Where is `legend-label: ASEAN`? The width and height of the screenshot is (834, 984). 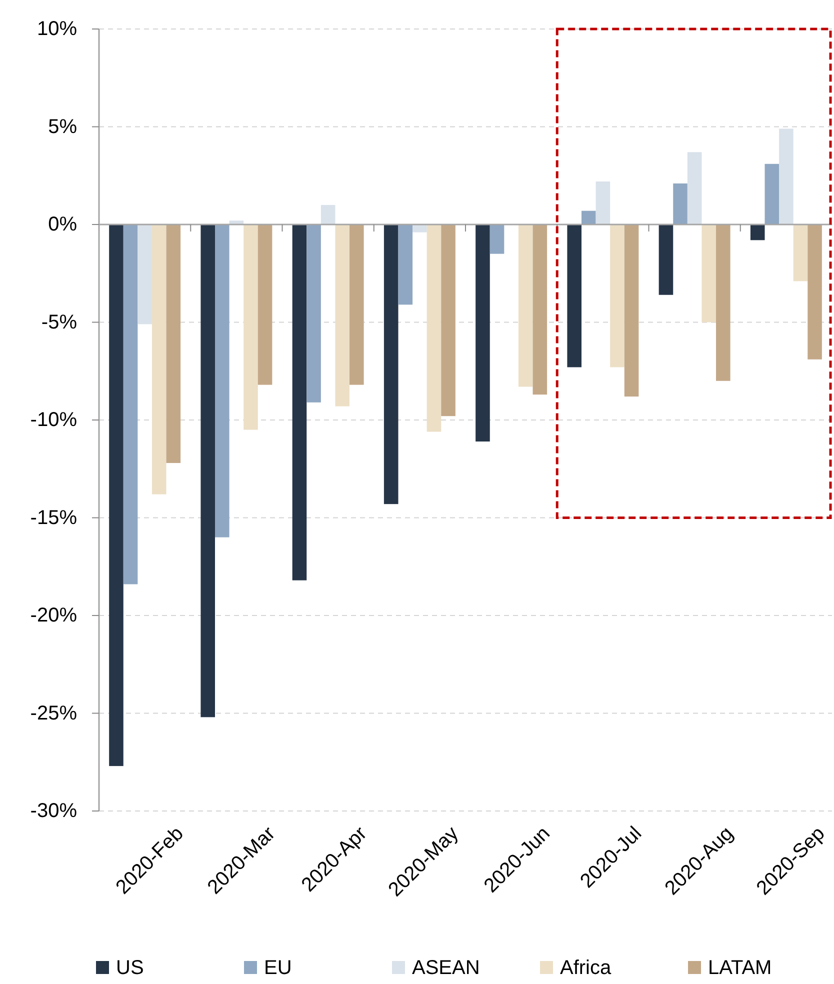 legend-label: ASEAN is located at coordinates (446, 968).